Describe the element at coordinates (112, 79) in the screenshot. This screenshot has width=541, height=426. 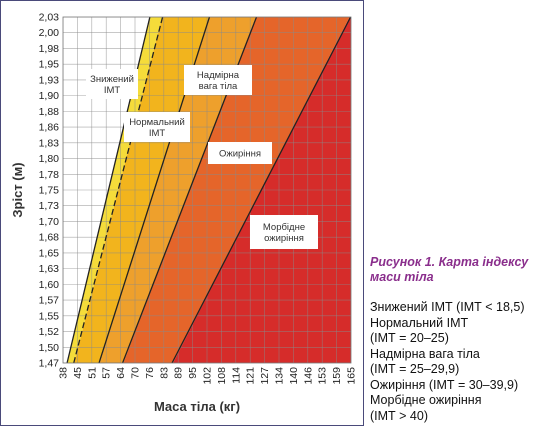
I see `zone-label-underweight-text: Знижений` at that location.